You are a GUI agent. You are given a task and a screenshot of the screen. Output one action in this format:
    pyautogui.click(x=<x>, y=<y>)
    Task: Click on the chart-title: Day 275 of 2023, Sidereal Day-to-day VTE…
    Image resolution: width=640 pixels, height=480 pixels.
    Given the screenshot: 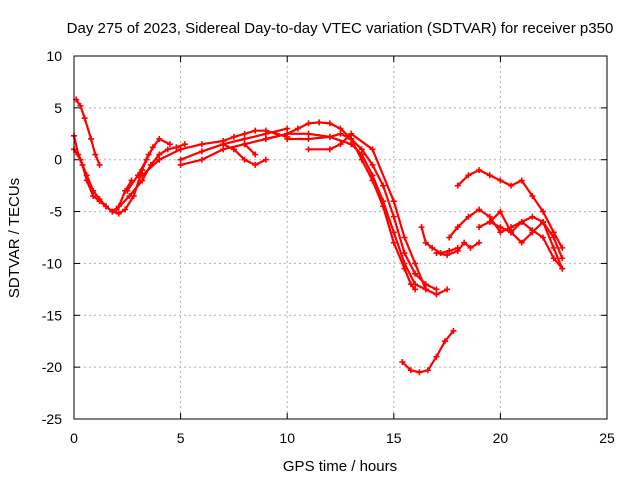 What is the action you would take?
    pyautogui.click(x=340, y=28)
    